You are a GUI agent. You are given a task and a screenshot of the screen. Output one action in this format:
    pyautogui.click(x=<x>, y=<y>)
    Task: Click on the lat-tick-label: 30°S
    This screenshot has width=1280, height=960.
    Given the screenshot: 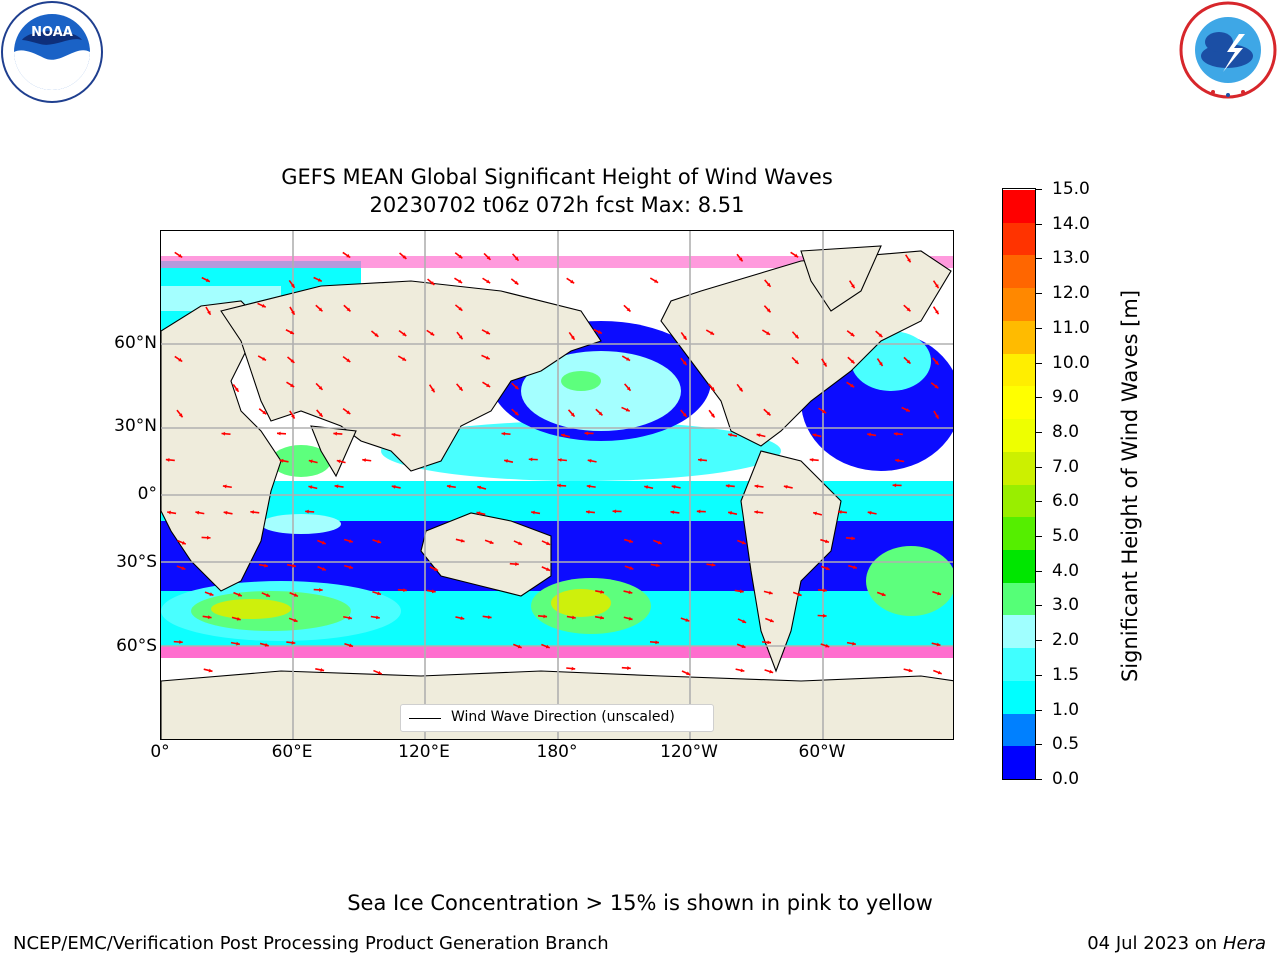 What is the action you would take?
    pyautogui.click(x=136, y=562)
    